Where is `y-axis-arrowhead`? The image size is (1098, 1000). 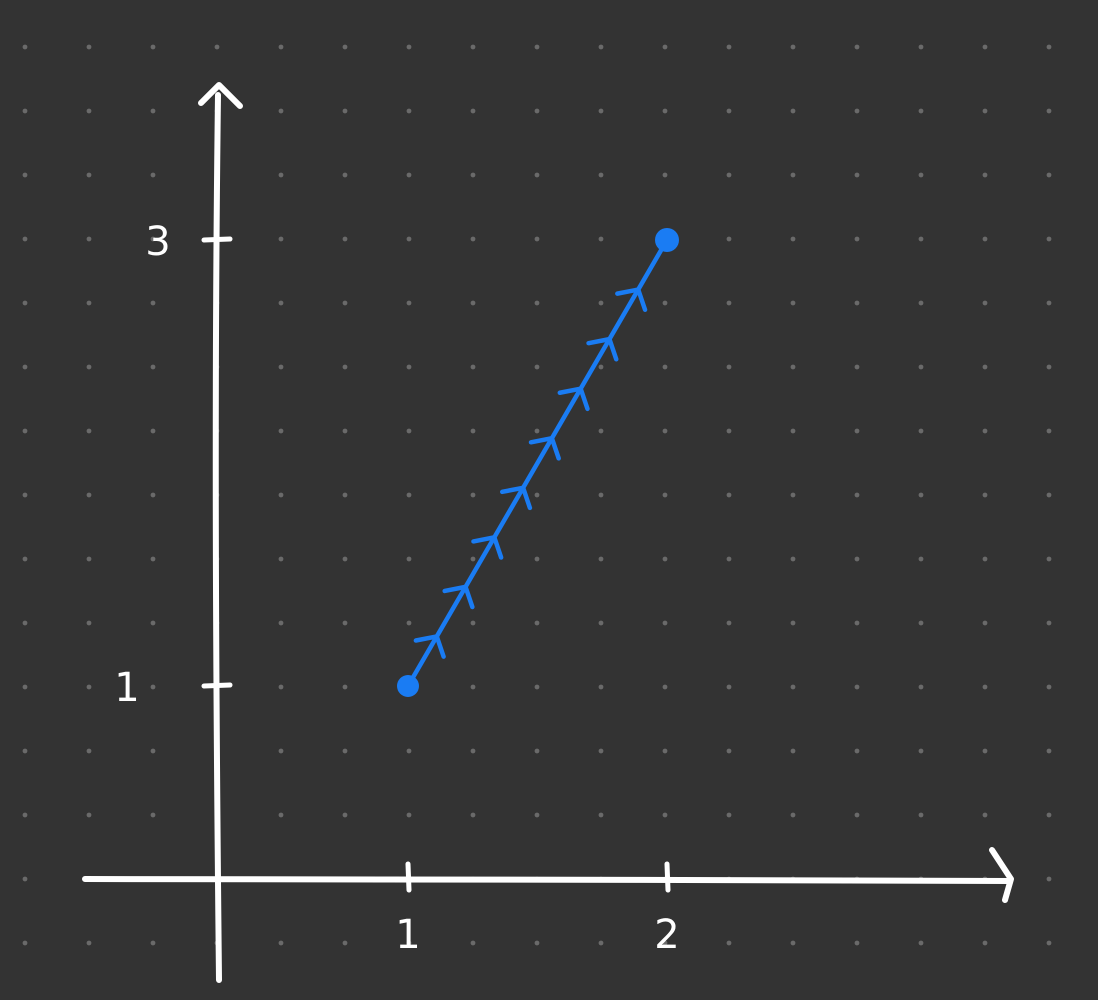
y-axis-arrowhead is located at coordinates (220, 95).